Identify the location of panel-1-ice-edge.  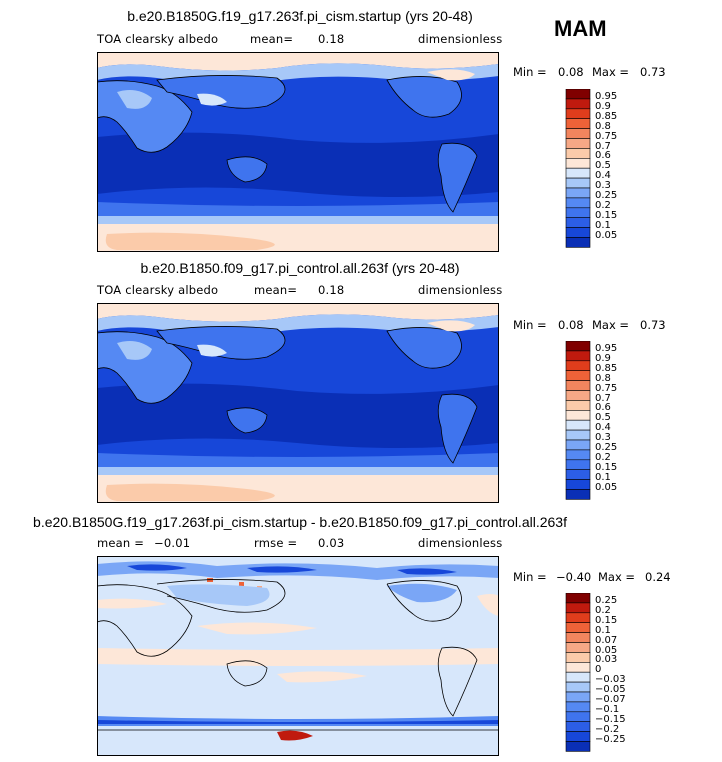
(298, 220).